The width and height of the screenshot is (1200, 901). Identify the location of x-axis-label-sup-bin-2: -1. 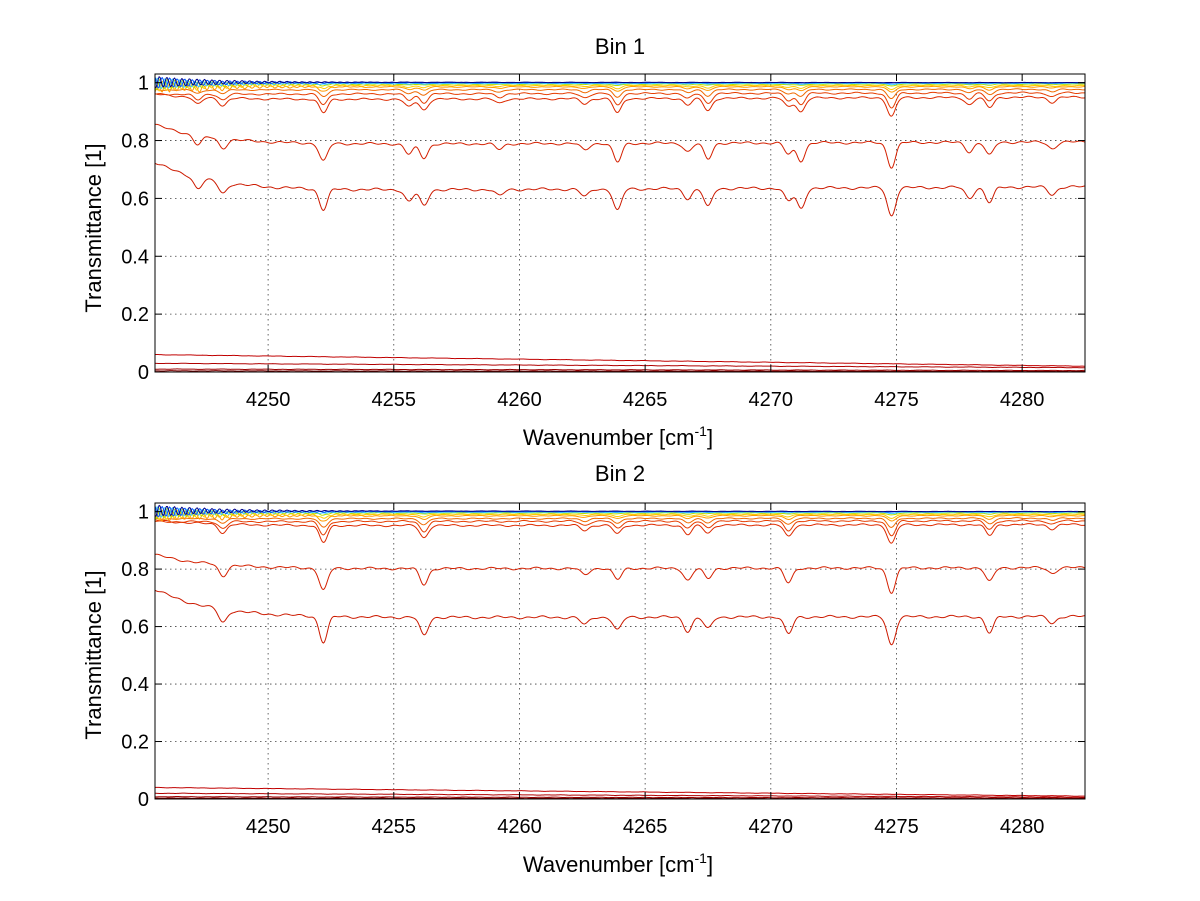
(701, 858).